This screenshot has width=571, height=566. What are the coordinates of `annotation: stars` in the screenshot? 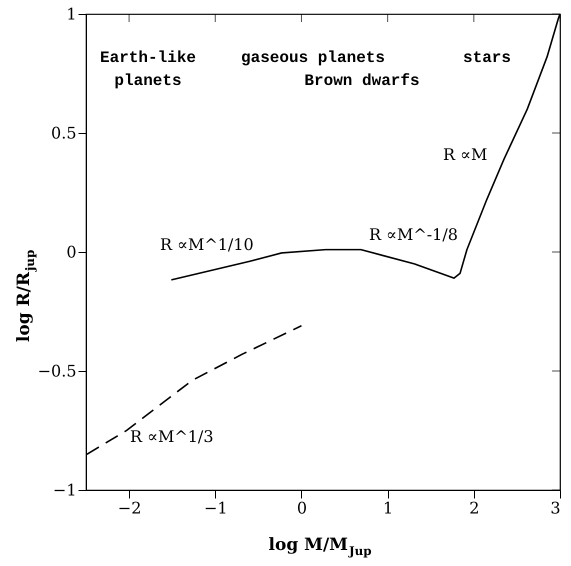 It's located at (487, 58).